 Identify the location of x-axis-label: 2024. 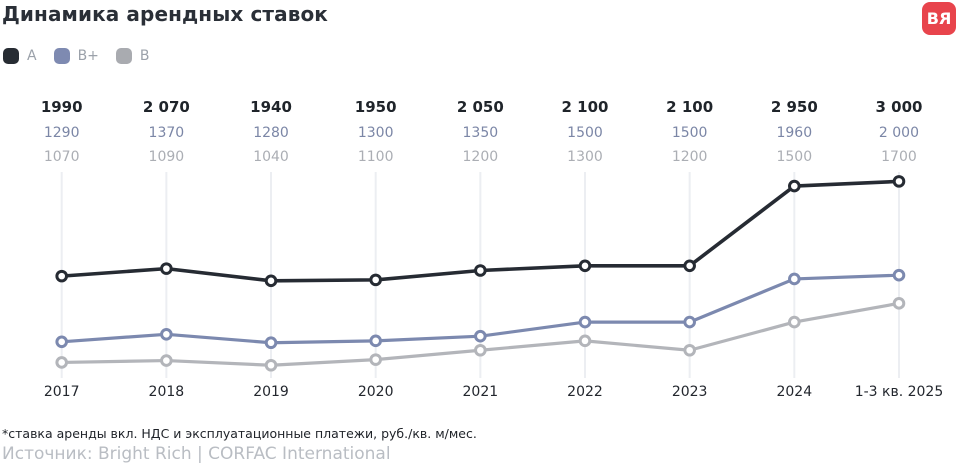
(794, 392).